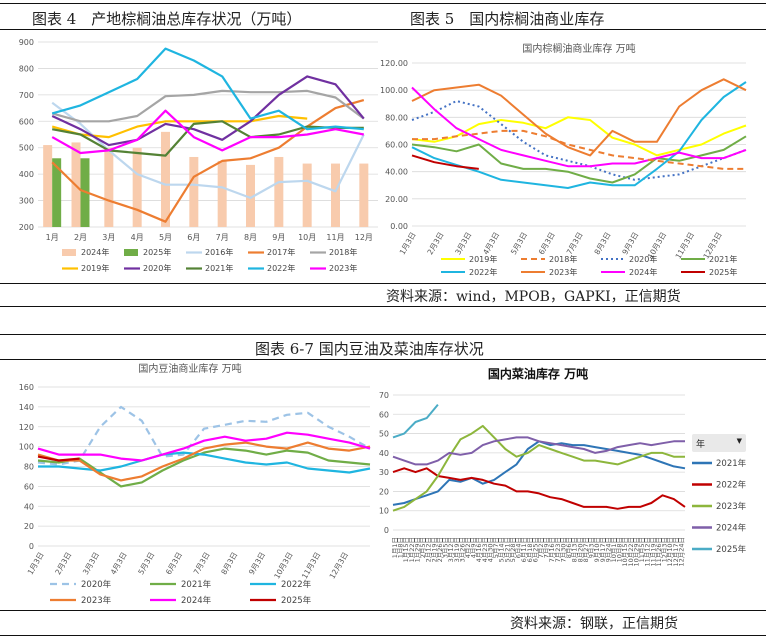  Describe the element at coordinates (384, 511) in the screenshot. I see `chart4-y-tick-label: 10` at that location.